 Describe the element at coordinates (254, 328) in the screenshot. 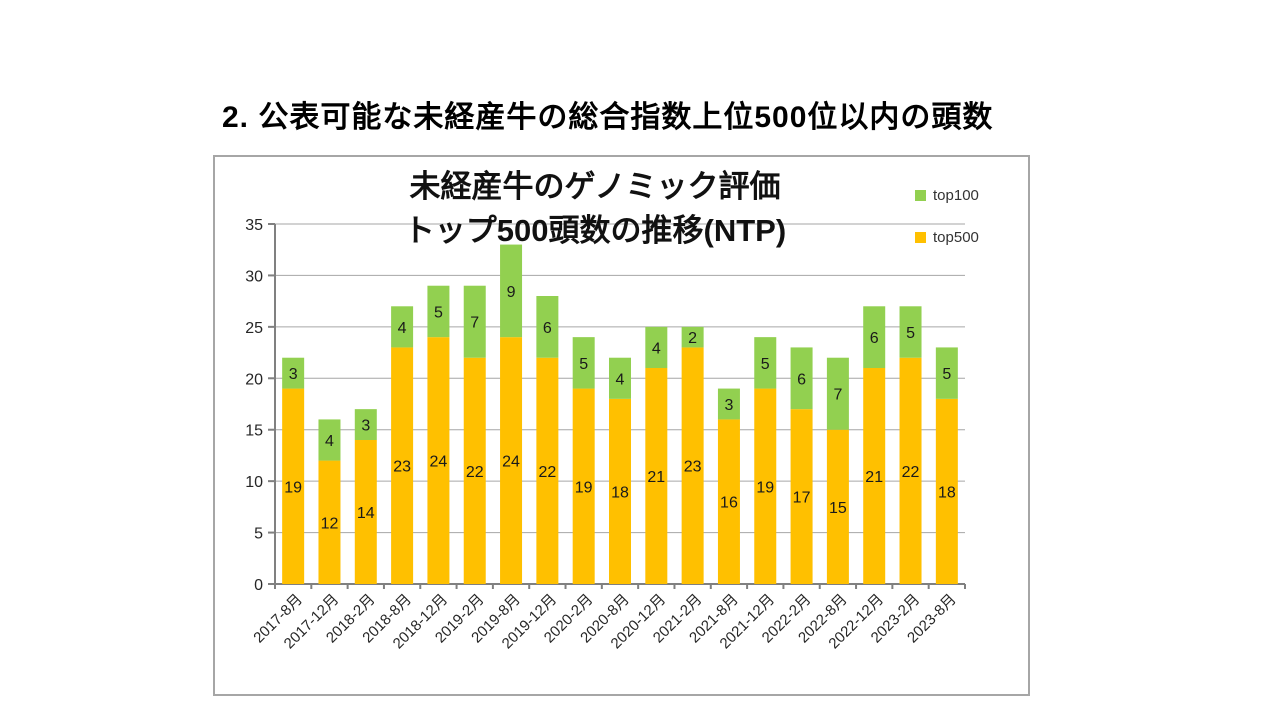

I see `y-axis-label: 25` at that location.